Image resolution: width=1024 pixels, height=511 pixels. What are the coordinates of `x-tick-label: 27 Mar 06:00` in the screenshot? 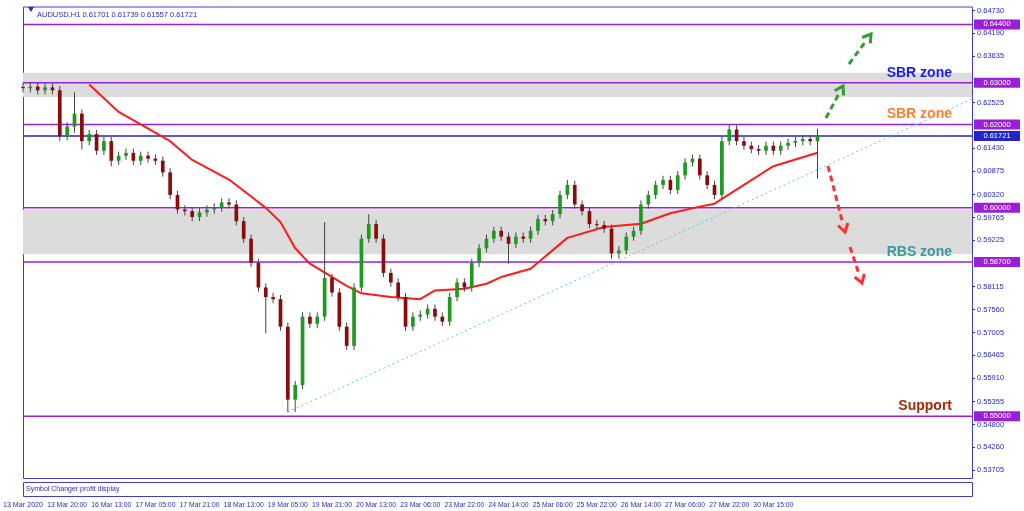 It's located at (685, 504).